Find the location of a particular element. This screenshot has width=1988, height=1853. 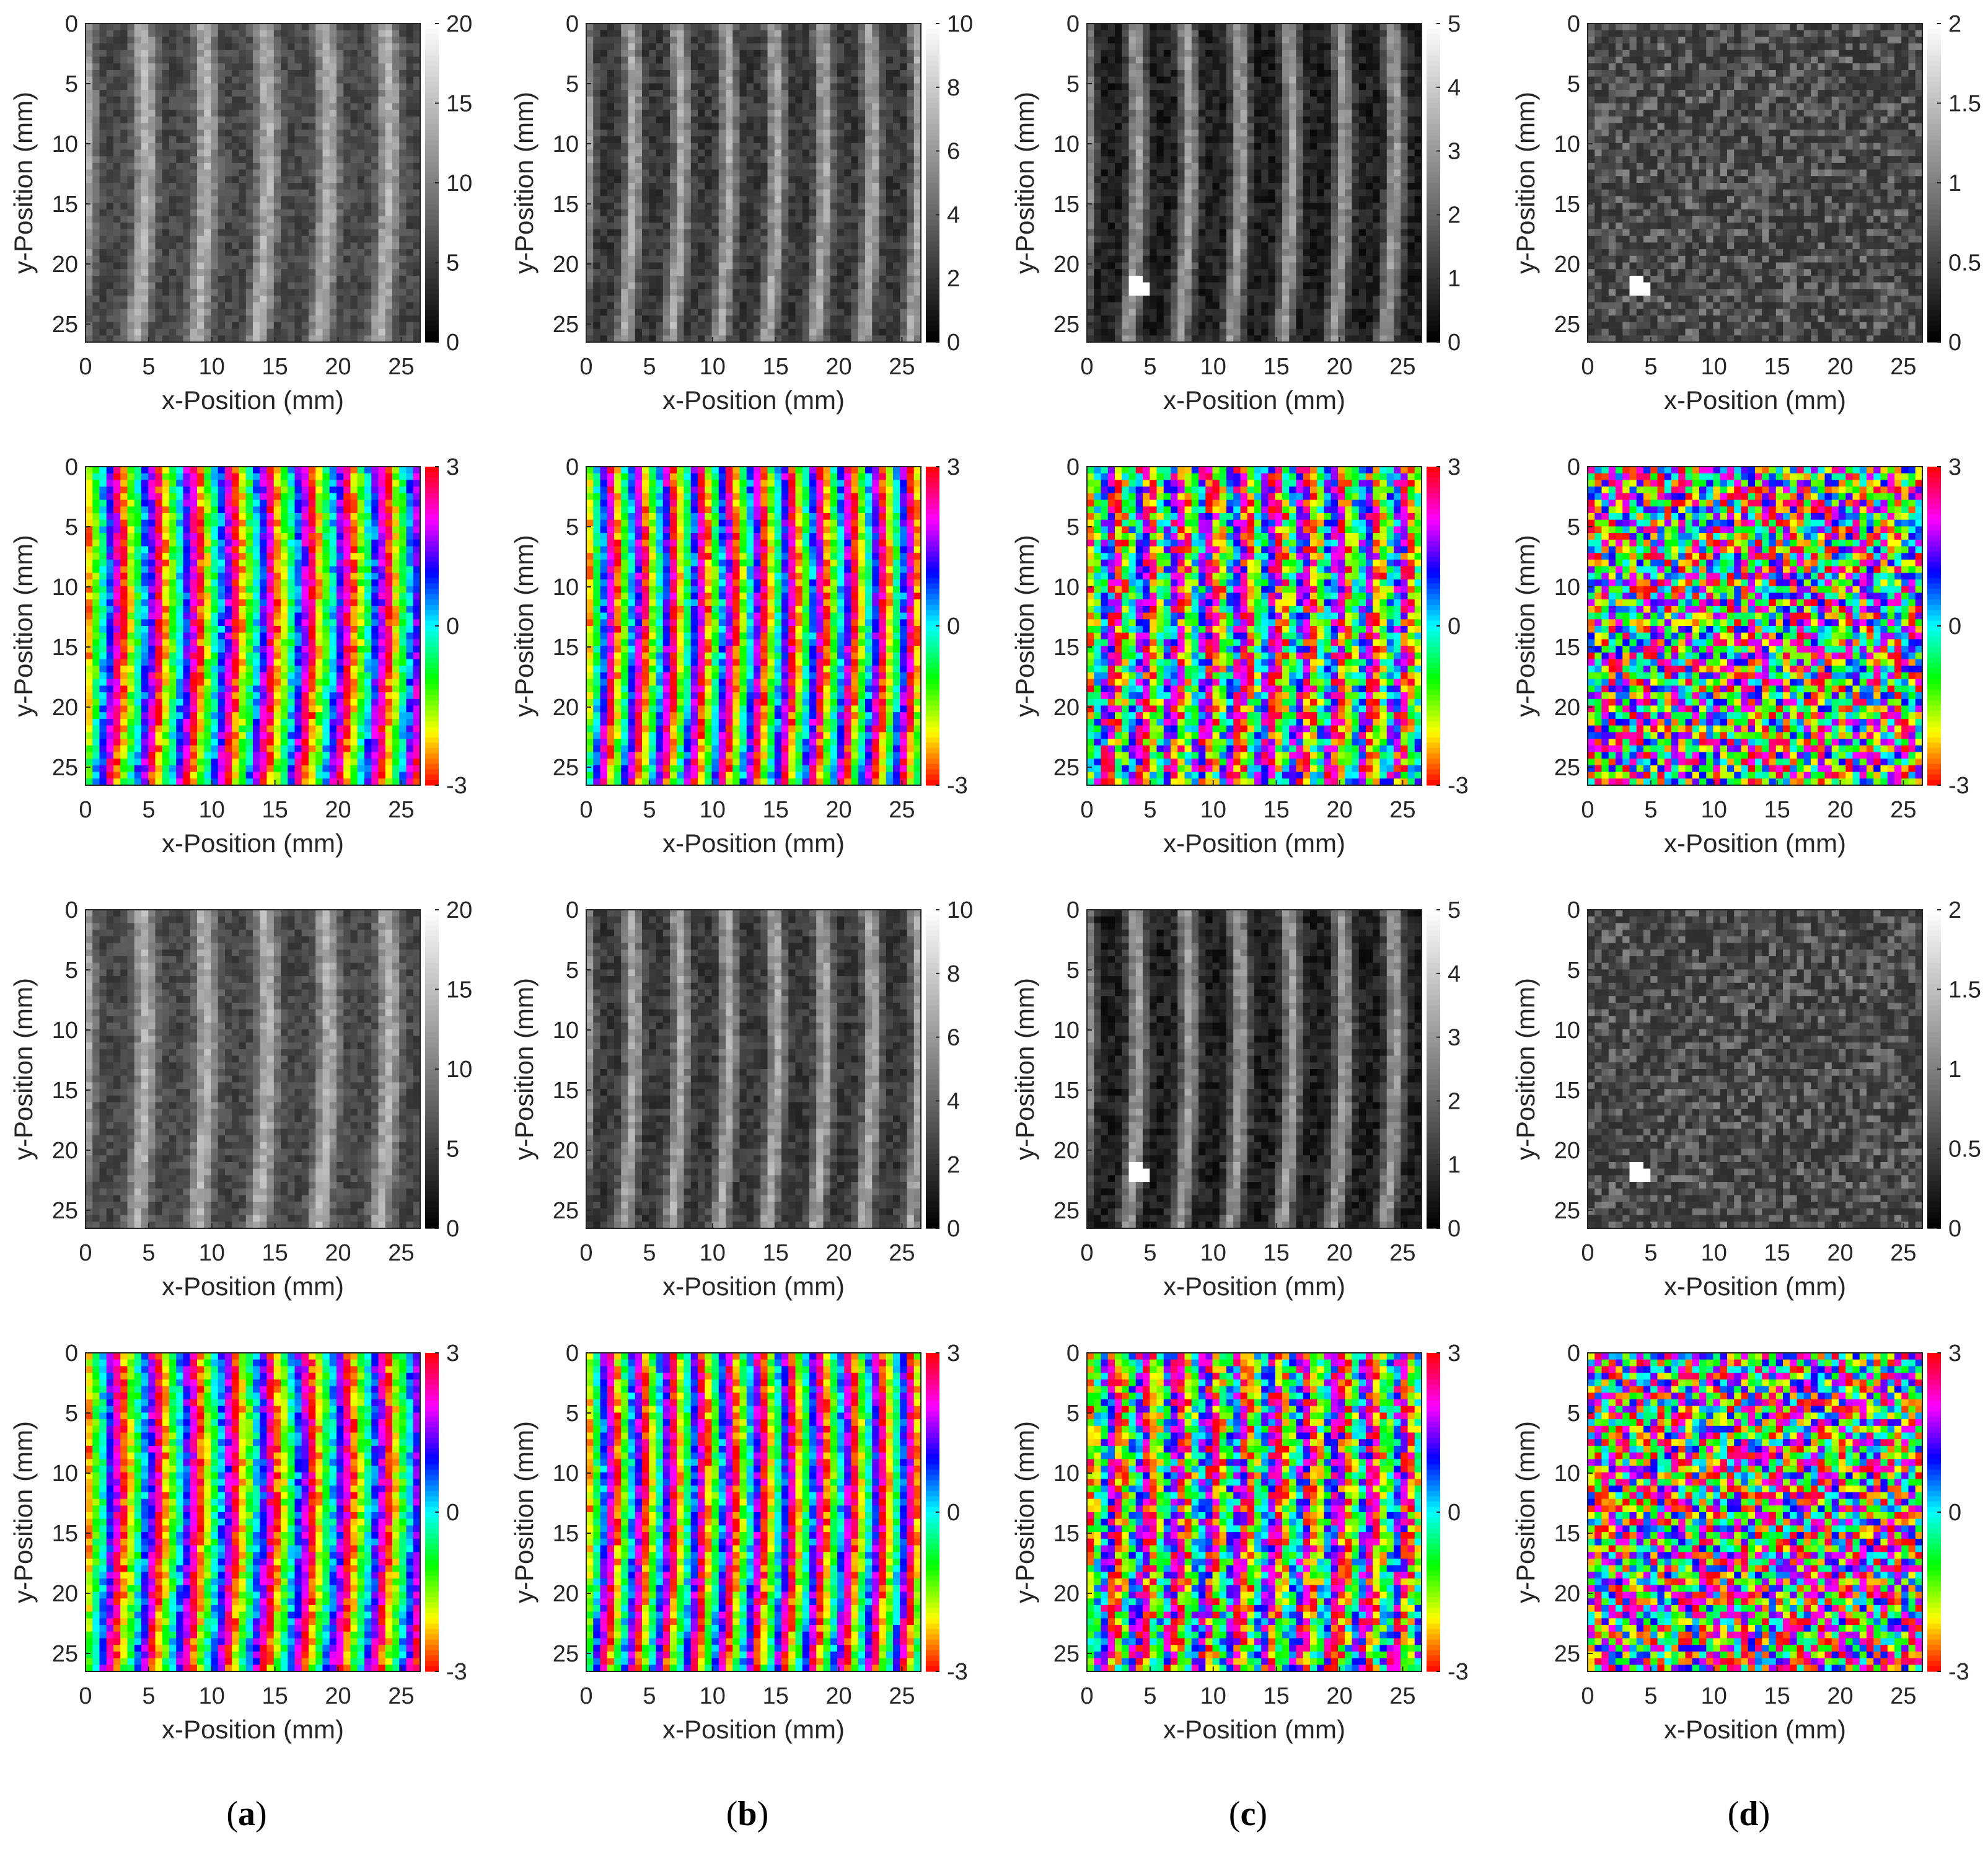

heatmap-b-row2 is located at coordinates (753, 626).